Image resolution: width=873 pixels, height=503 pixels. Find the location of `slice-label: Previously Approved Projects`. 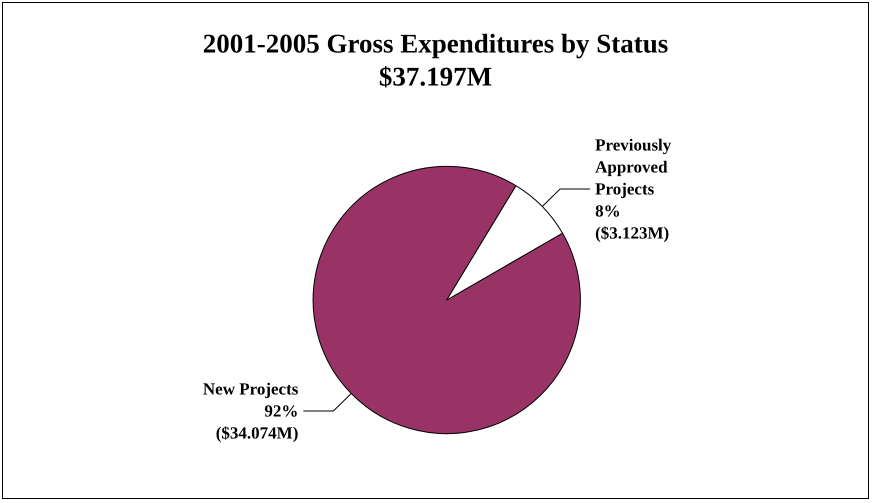

slice-label: Previously Approved Projects is located at coordinates (635, 167).